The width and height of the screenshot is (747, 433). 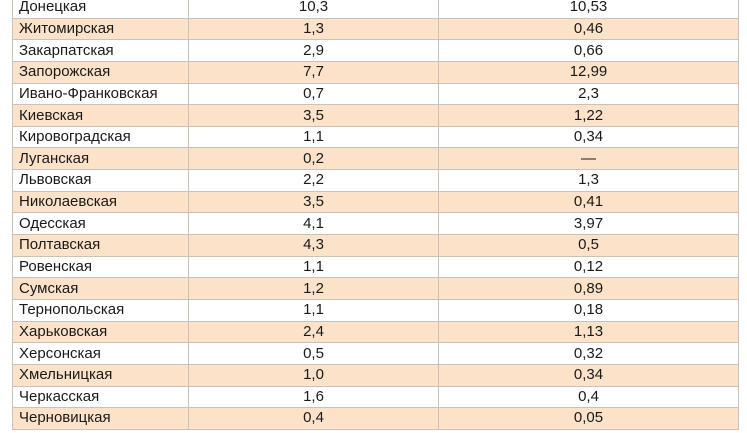 I want to click on region-cell: Одесская, so click(x=100, y=224).